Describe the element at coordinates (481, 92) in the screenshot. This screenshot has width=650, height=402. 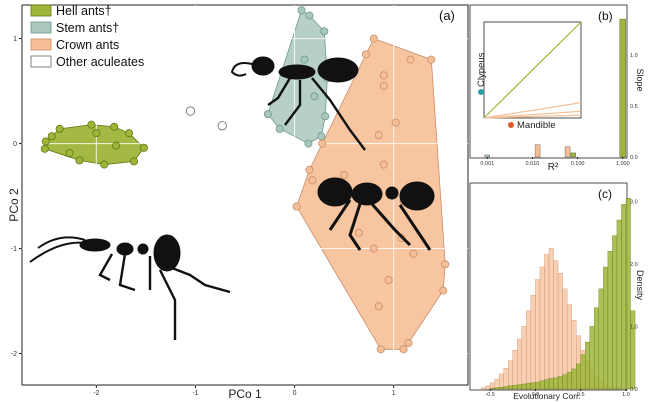
I see `clypeus-marker` at that location.